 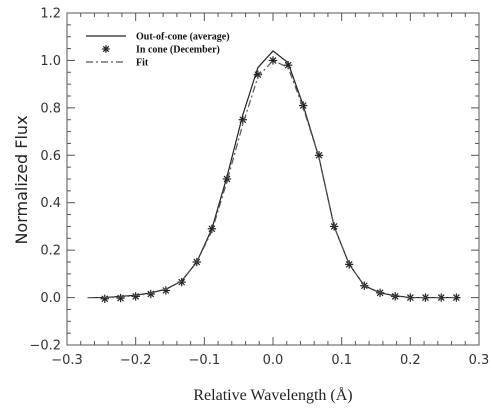 What do you see at coordinates (45, 346) in the screenshot?
I see `y-tick-label: −0.2` at bounding box center [45, 346].